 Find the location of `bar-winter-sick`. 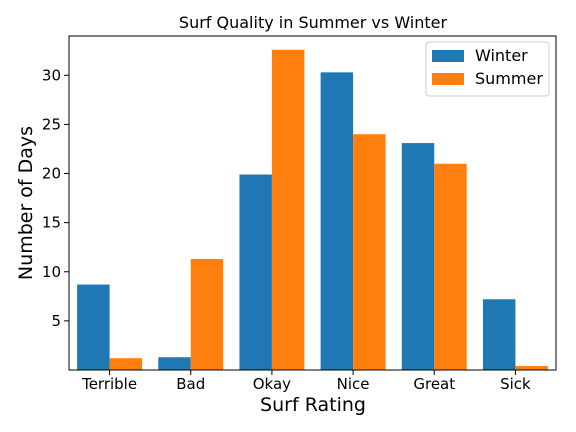

bar-winter-sick is located at coordinates (499, 334).